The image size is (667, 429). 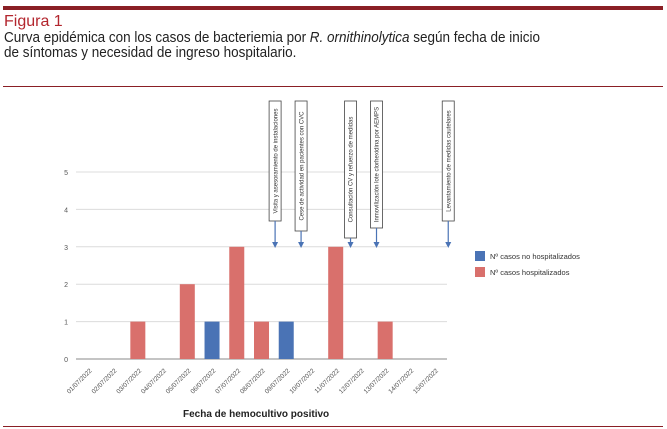 I want to click on x-tick-label: 08/07/2022, so click(x=253, y=381).